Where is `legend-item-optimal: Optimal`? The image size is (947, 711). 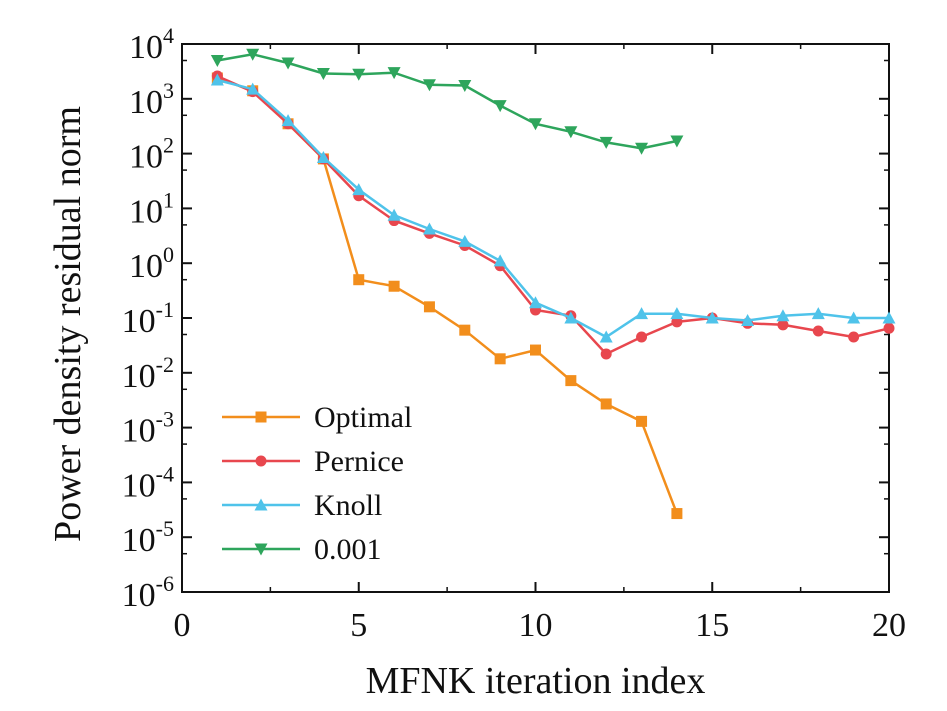
legend-item-optimal: Optimal is located at coordinates (317, 417).